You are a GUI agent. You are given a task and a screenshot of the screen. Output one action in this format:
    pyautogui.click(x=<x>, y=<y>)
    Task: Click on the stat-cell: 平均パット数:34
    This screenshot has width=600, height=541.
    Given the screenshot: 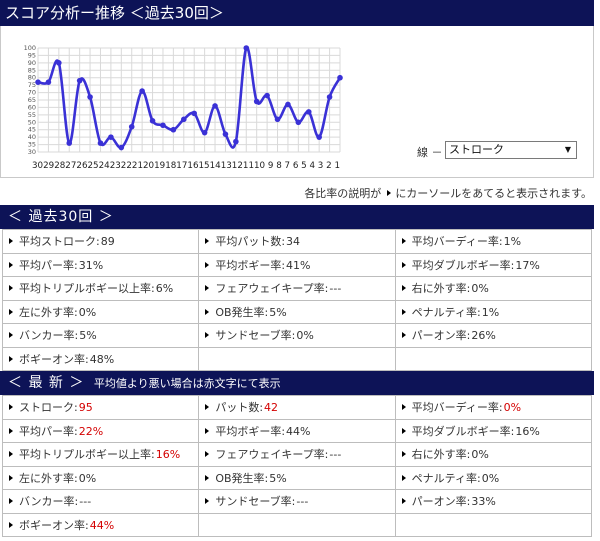 What is the action you would take?
    pyautogui.click(x=297, y=241)
    